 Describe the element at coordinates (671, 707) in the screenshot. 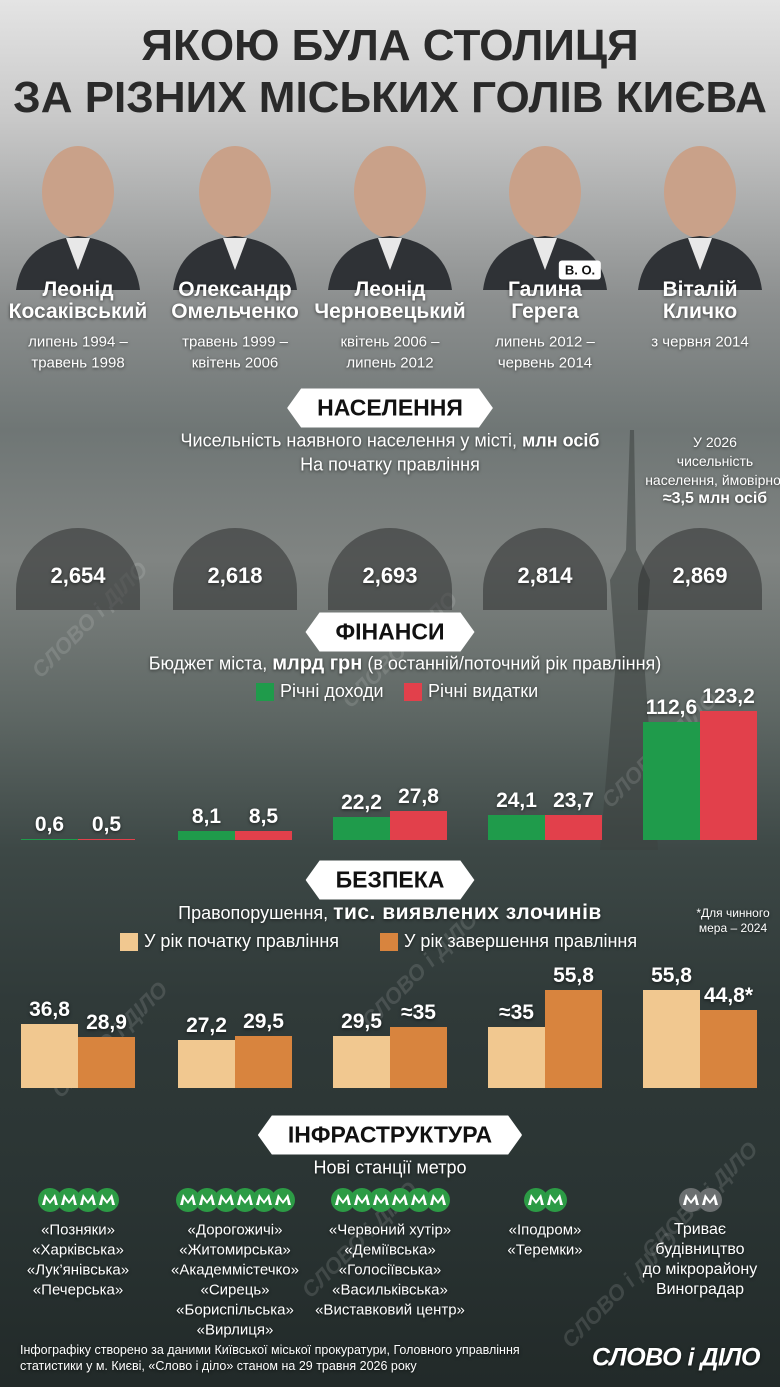

I see `value-label: 112,6` at that location.